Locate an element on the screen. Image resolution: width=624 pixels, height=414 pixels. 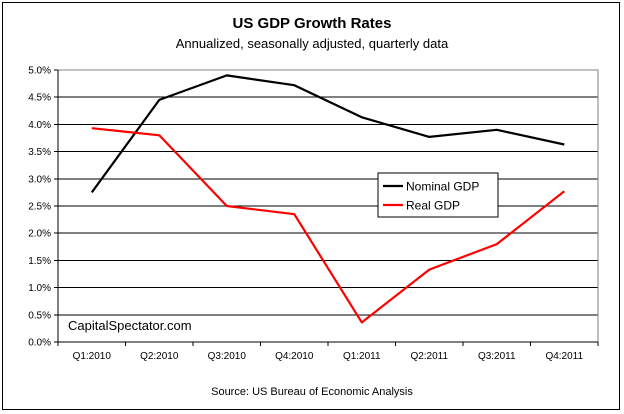
x-tick-label: Q4:2011 is located at coordinates (564, 356).